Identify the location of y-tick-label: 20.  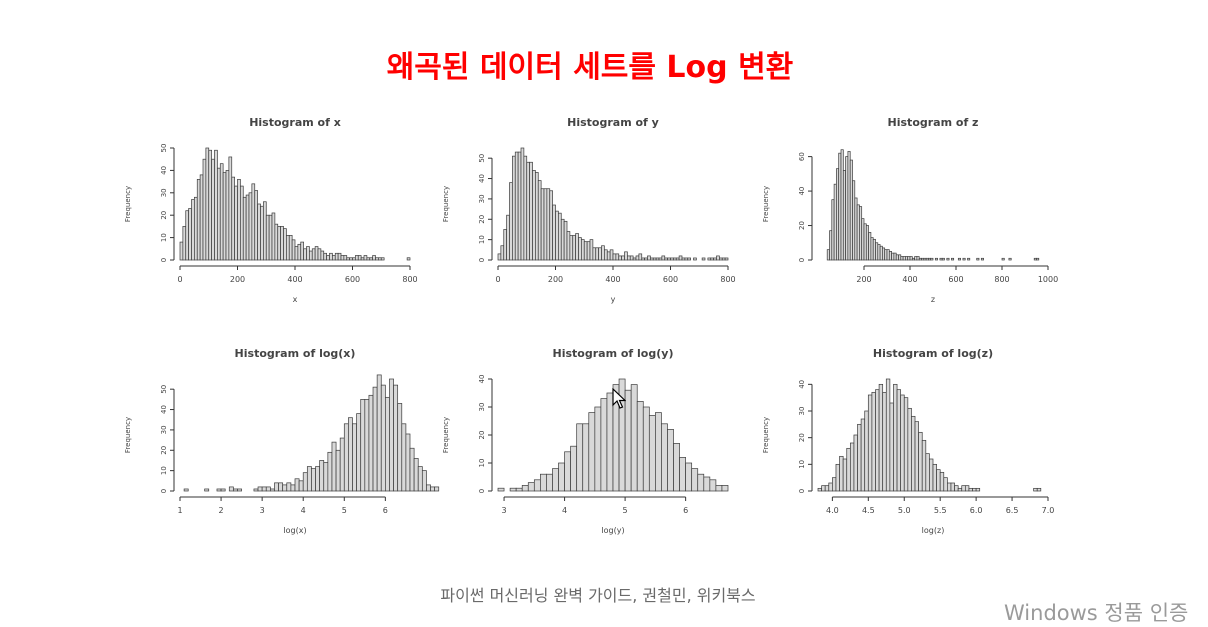
(802, 437).